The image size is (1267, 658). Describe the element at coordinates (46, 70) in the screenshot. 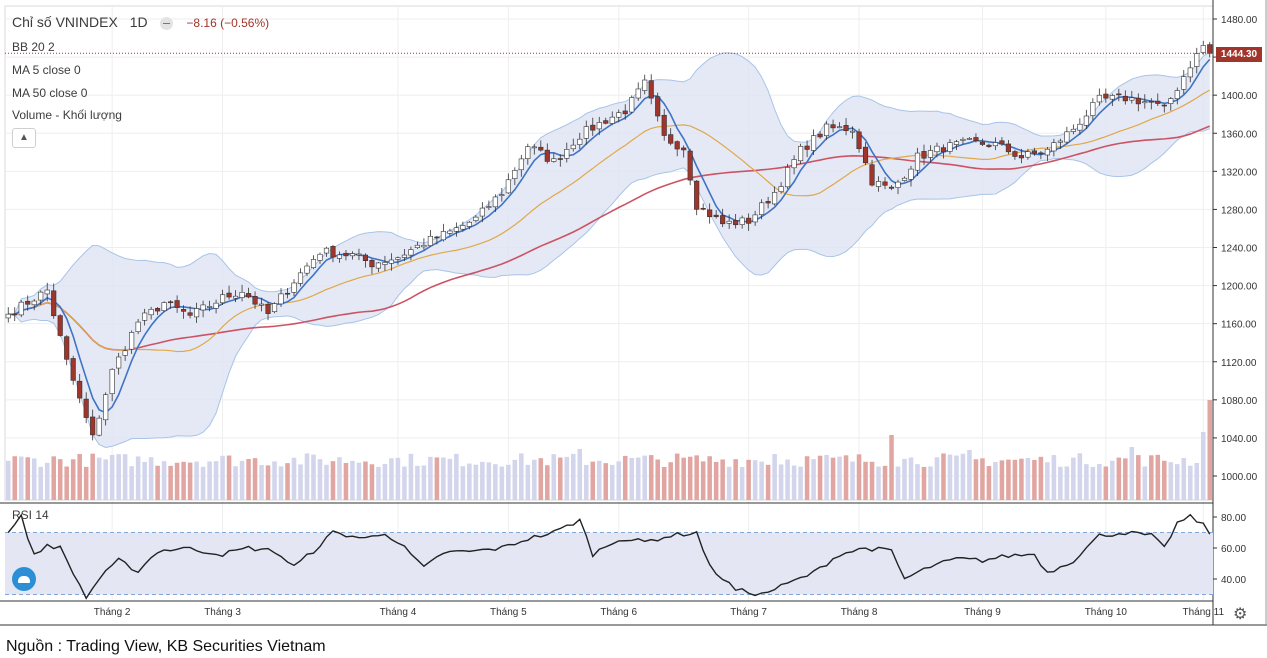

I see `legend-ma5: MA 5 close 0` at that location.